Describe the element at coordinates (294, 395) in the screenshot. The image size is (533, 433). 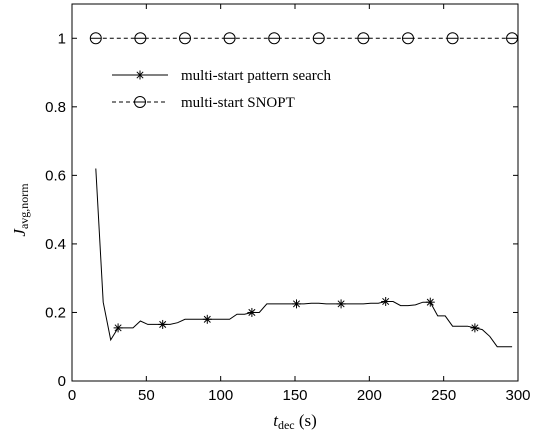
I see `x-tick-label: 150` at that location.